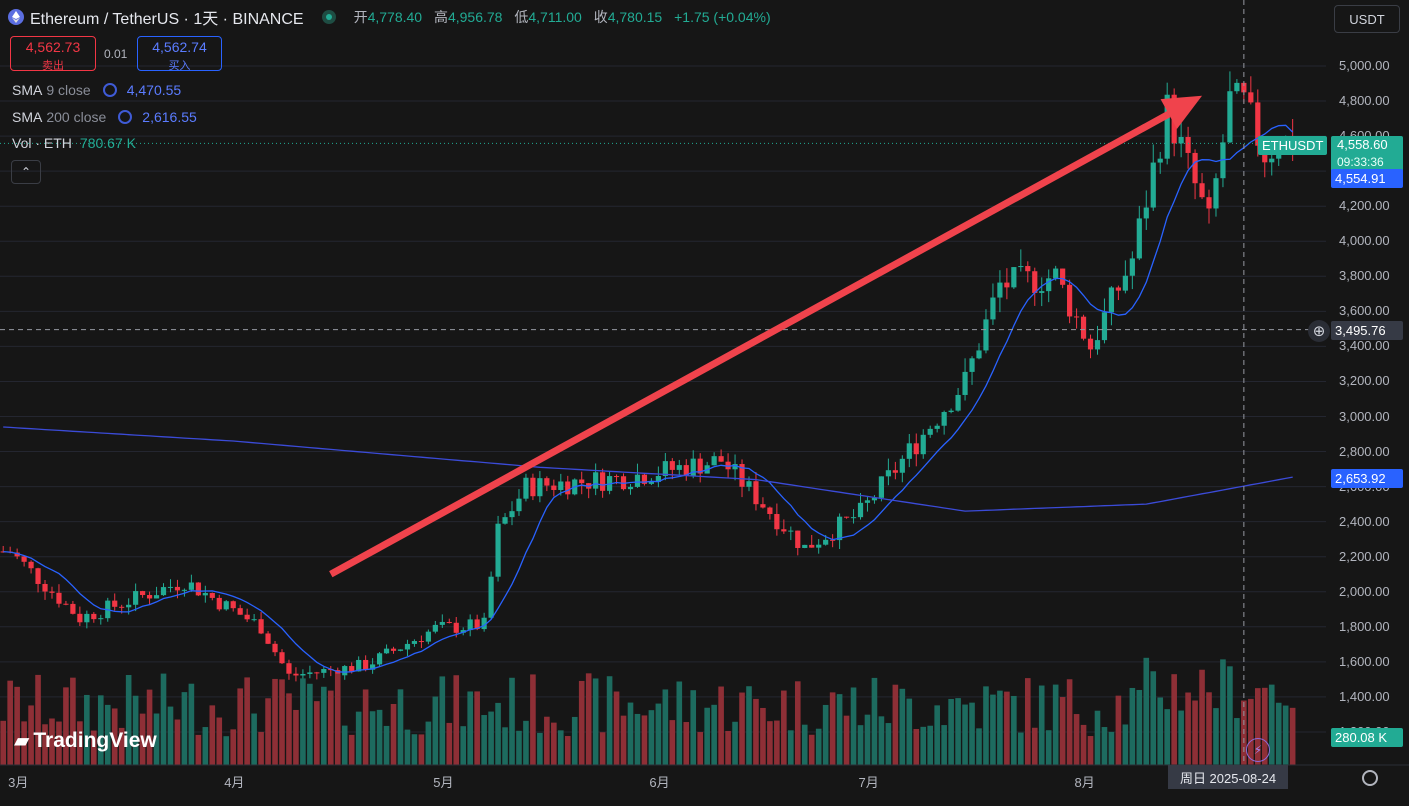 The width and height of the screenshot is (1409, 806). Describe the element at coordinates (1228, 777) in the screenshot. I see `crosshair-date-tag: 周日 2025-08-24` at that location.